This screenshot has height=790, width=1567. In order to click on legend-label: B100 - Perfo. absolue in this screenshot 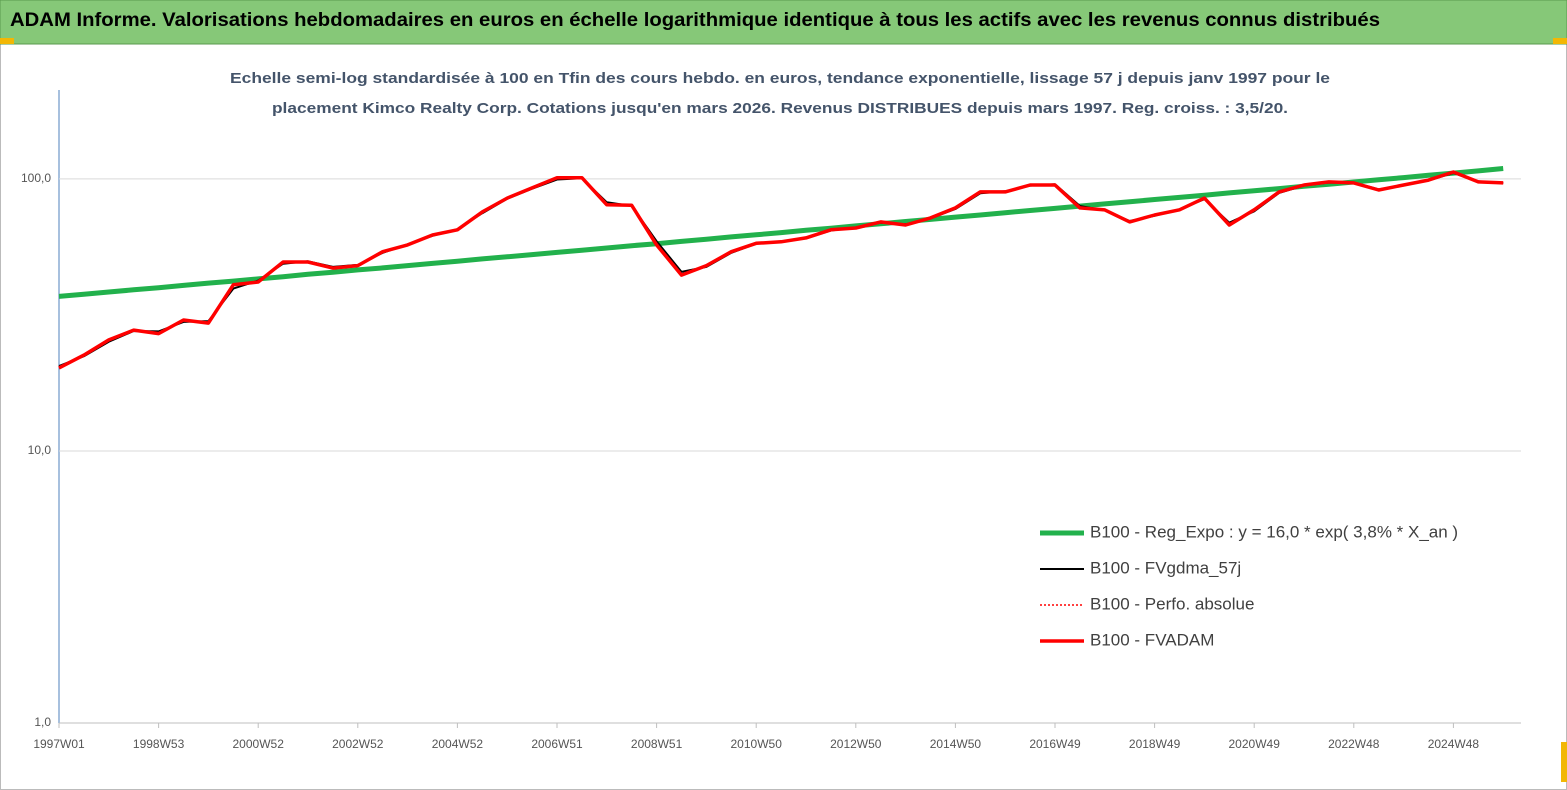, I will do `click(1172, 603)`.